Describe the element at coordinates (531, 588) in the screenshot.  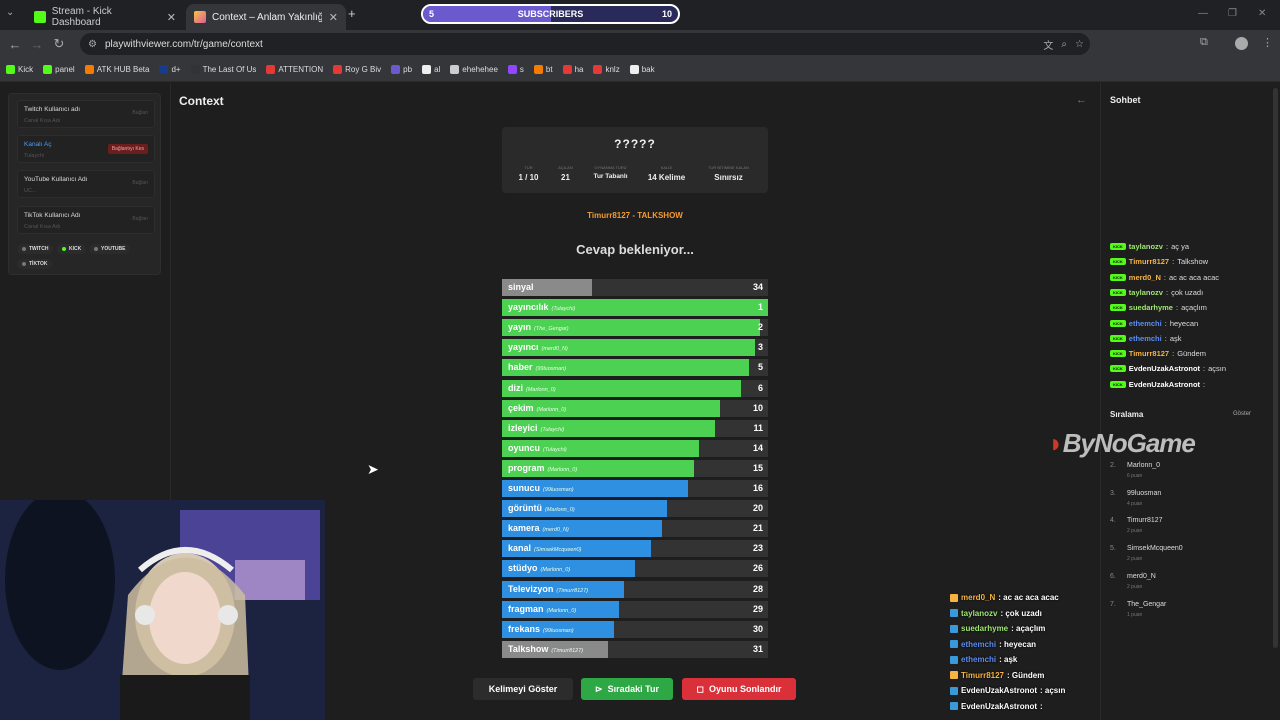
I see `guess-word-text: Televizyon` at that location.